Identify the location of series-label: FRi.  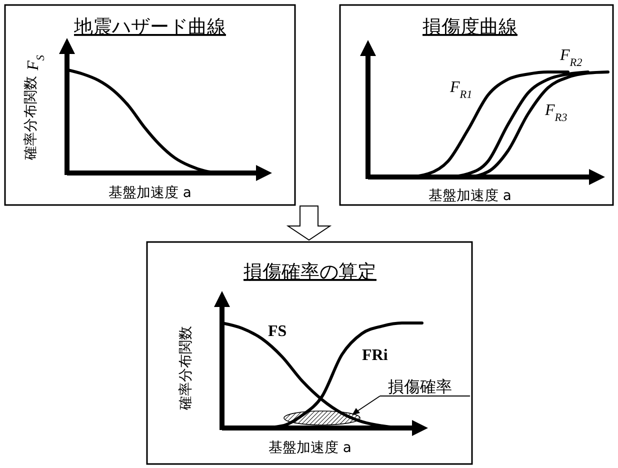
(375, 355).